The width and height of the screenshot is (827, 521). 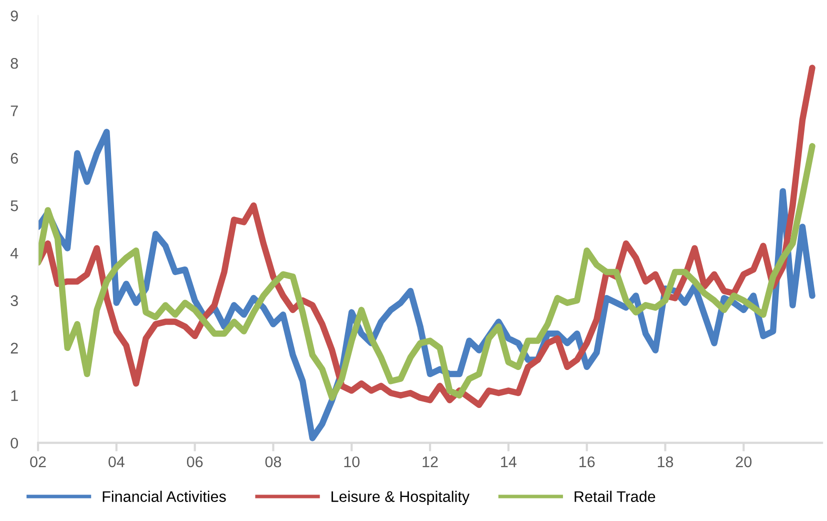 What do you see at coordinates (38, 462) in the screenshot?
I see `x-tick-label: 02` at bounding box center [38, 462].